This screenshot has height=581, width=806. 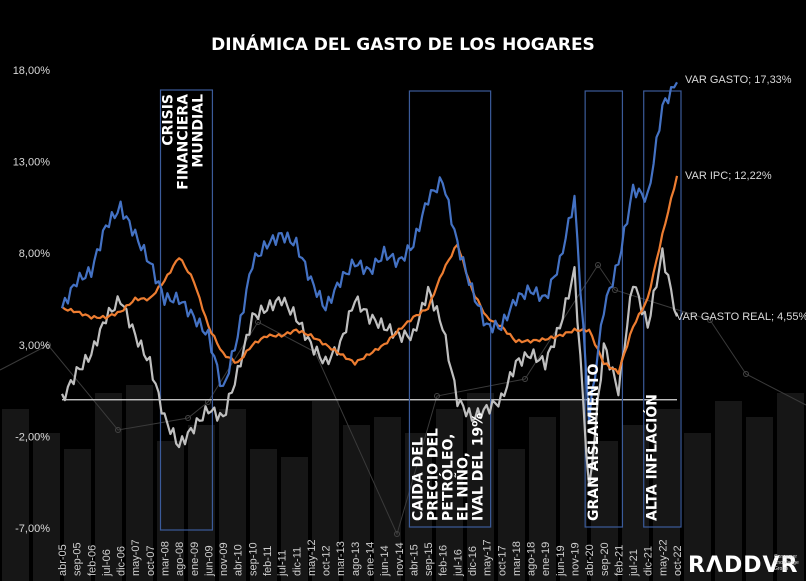 I want to click on x-tick-label: feb-11, so click(x=268, y=561).